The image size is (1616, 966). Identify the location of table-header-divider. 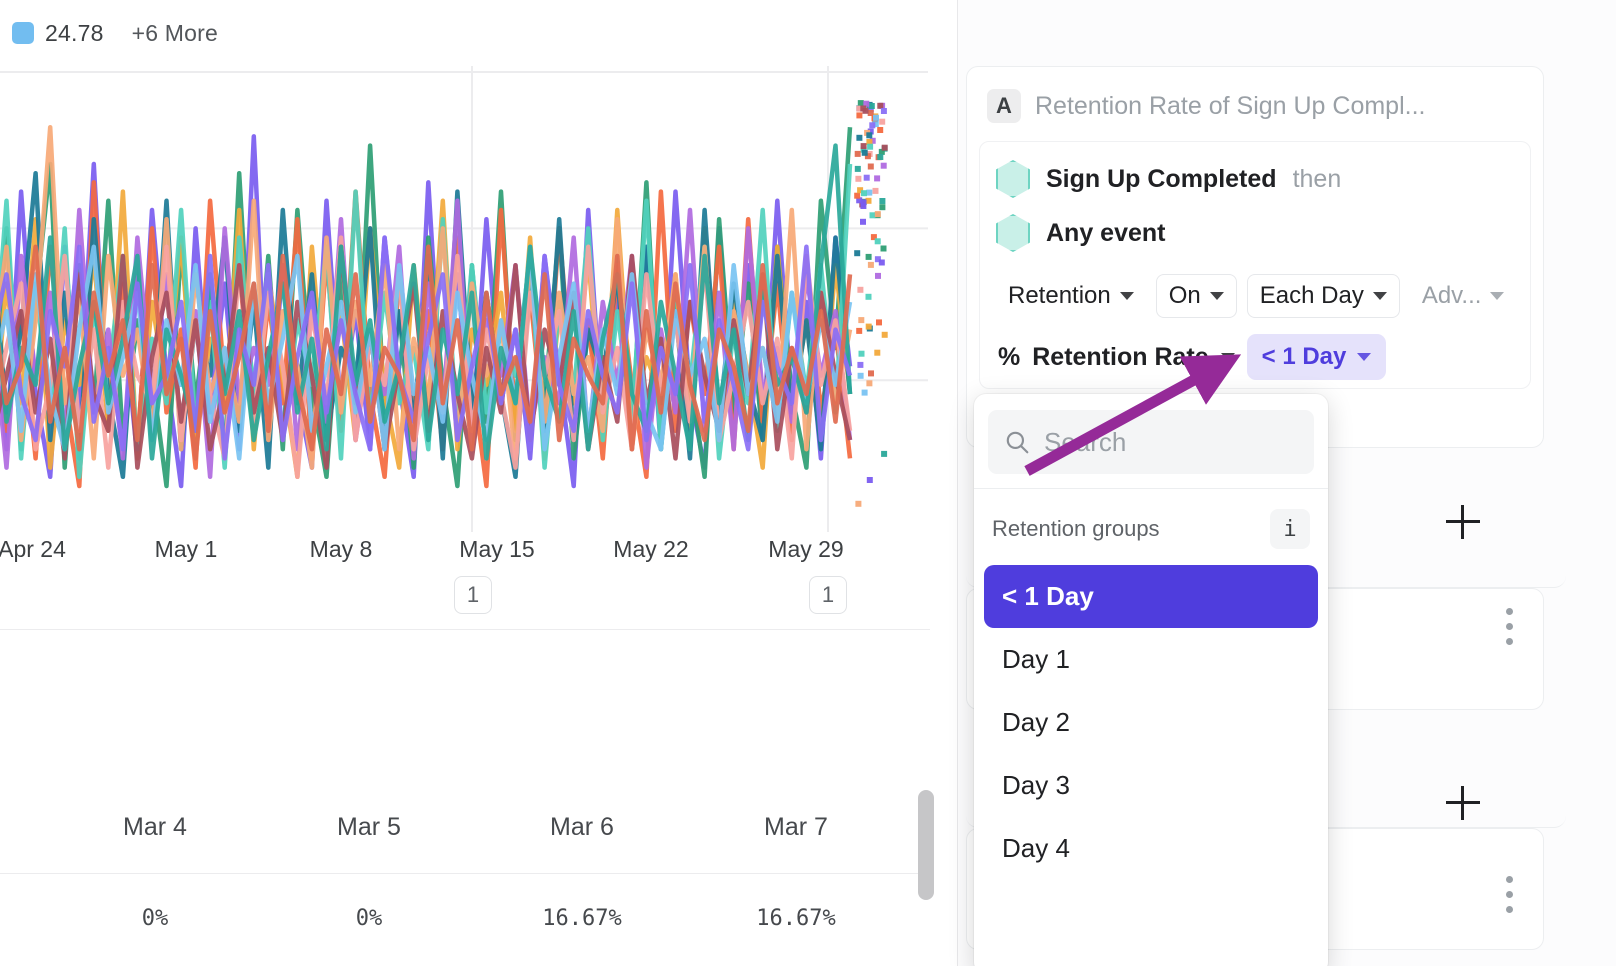
(465, 873).